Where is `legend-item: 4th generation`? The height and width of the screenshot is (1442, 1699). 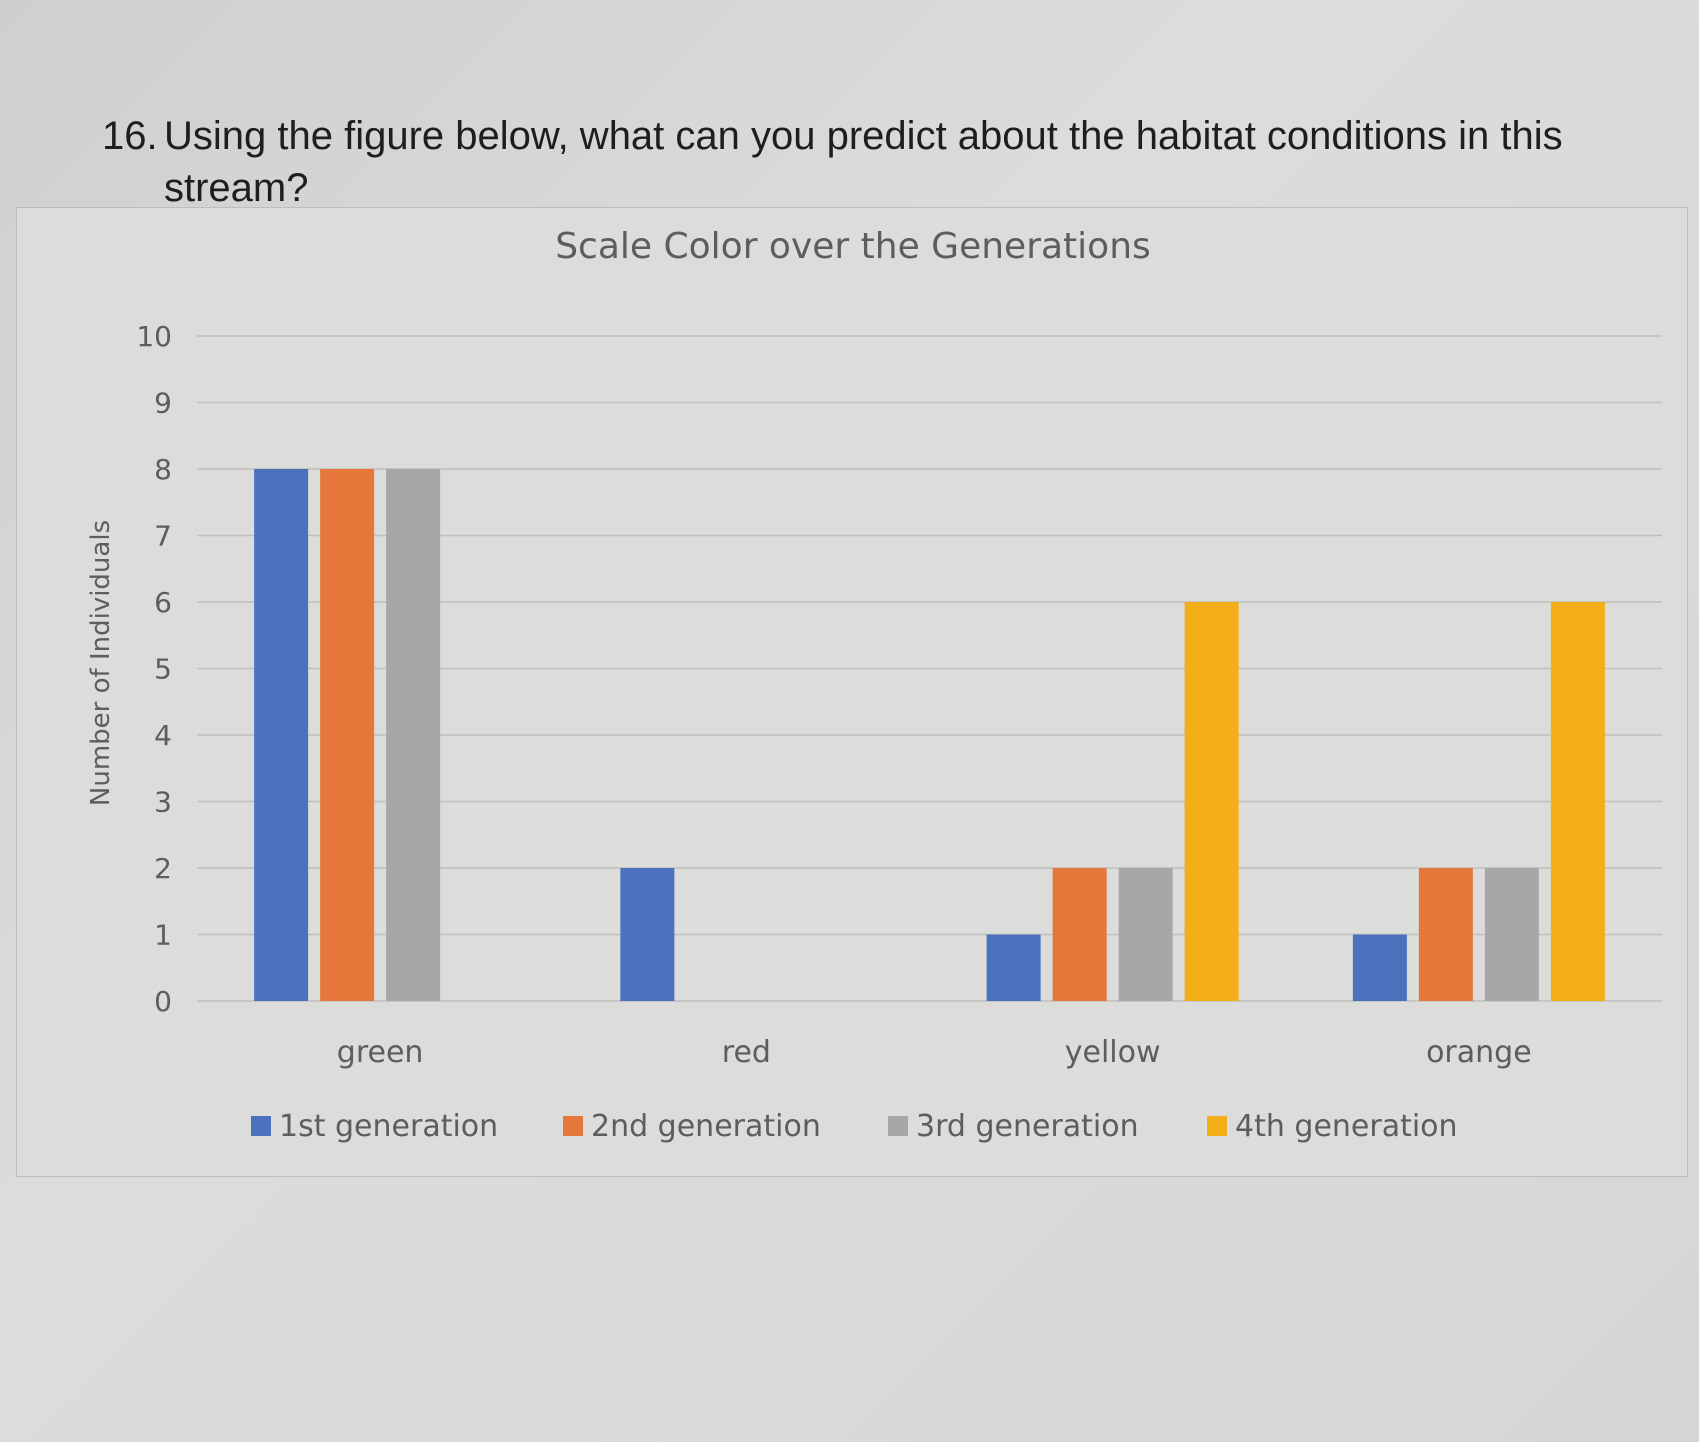
legend-item: 4th generation is located at coordinates (1332, 1126).